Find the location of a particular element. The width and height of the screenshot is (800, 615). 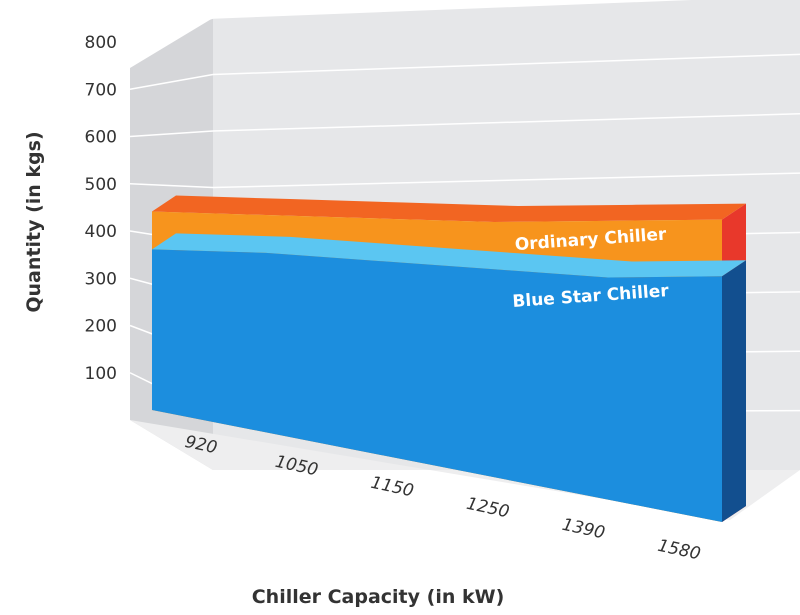

x-tick-label: 1250 is located at coordinates (488, 508).